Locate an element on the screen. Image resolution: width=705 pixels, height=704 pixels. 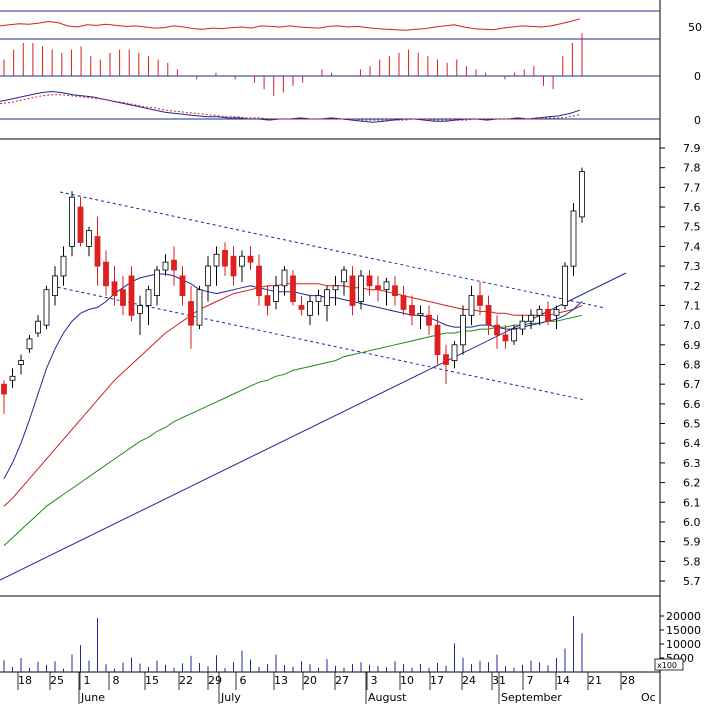
price-tick-label: 7.3 is located at coordinates (692, 266).